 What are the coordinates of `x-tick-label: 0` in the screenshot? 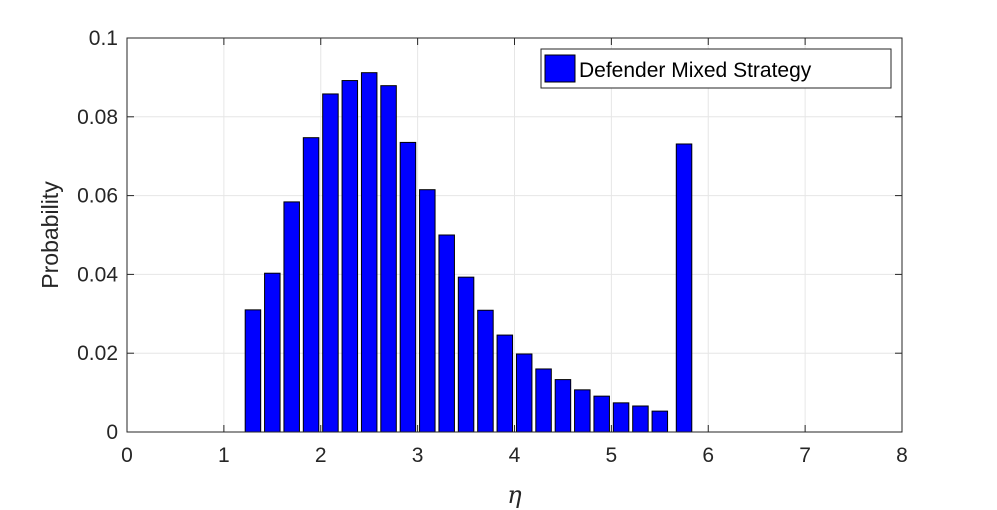 It's located at (127, 455).